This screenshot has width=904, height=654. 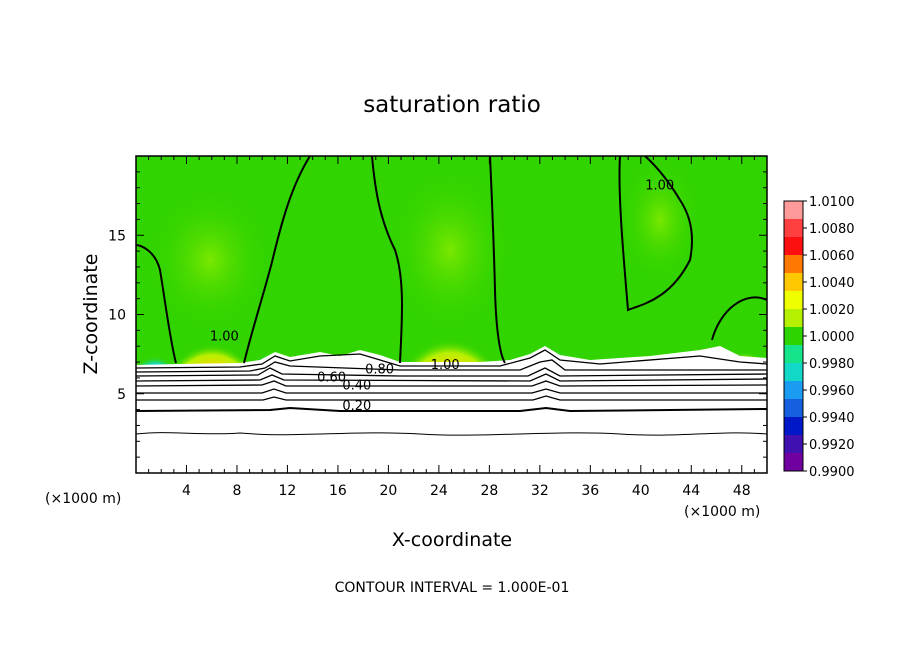 What do you see at coordinates (331, 377) in the screenshot?
I see `contour-label: 0.60` at bounding box center [331, 377].